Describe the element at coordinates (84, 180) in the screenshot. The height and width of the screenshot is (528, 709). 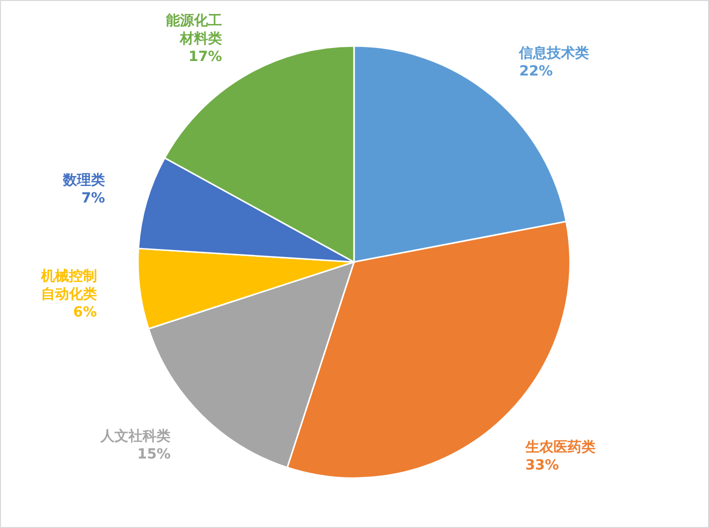
I see `slice-label: 数理类` at that location.